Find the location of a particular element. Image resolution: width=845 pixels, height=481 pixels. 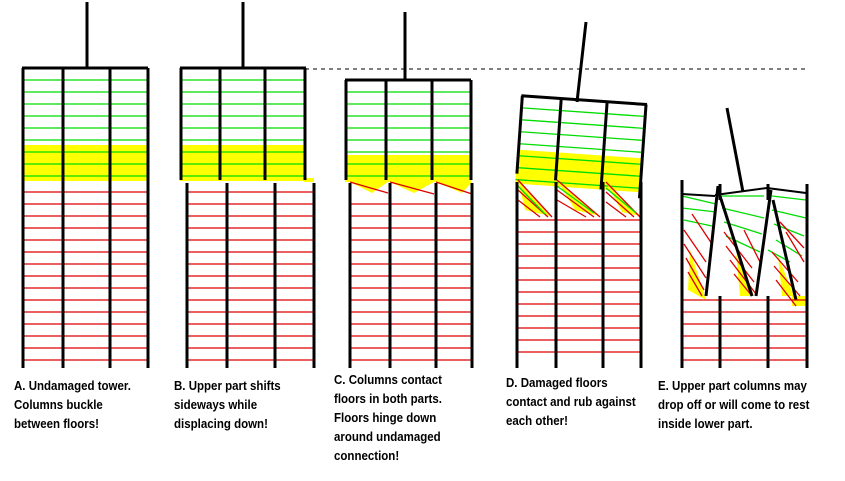

stage-c-lower-floors is located at coordinates (411, 282).